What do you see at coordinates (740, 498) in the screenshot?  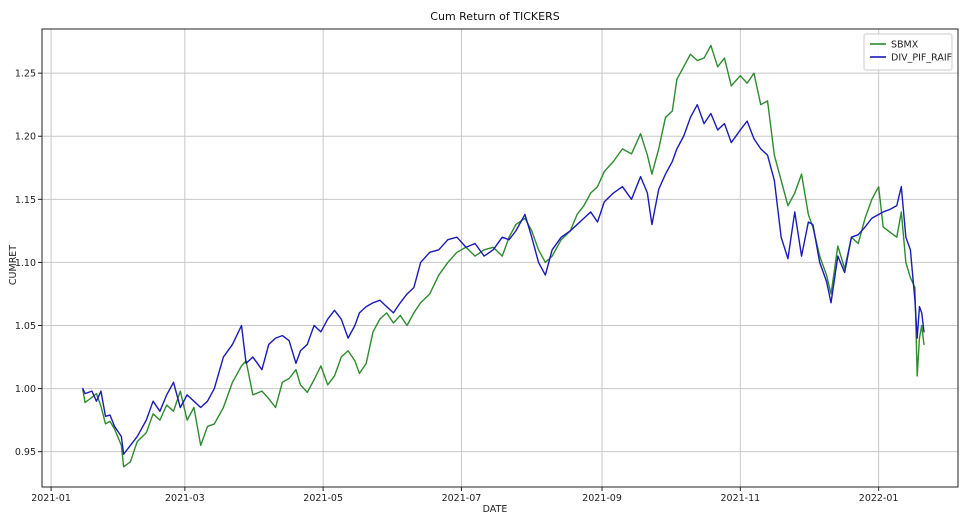 I see `x-tick-label: 2021-11` at bounding box center [740, 498].